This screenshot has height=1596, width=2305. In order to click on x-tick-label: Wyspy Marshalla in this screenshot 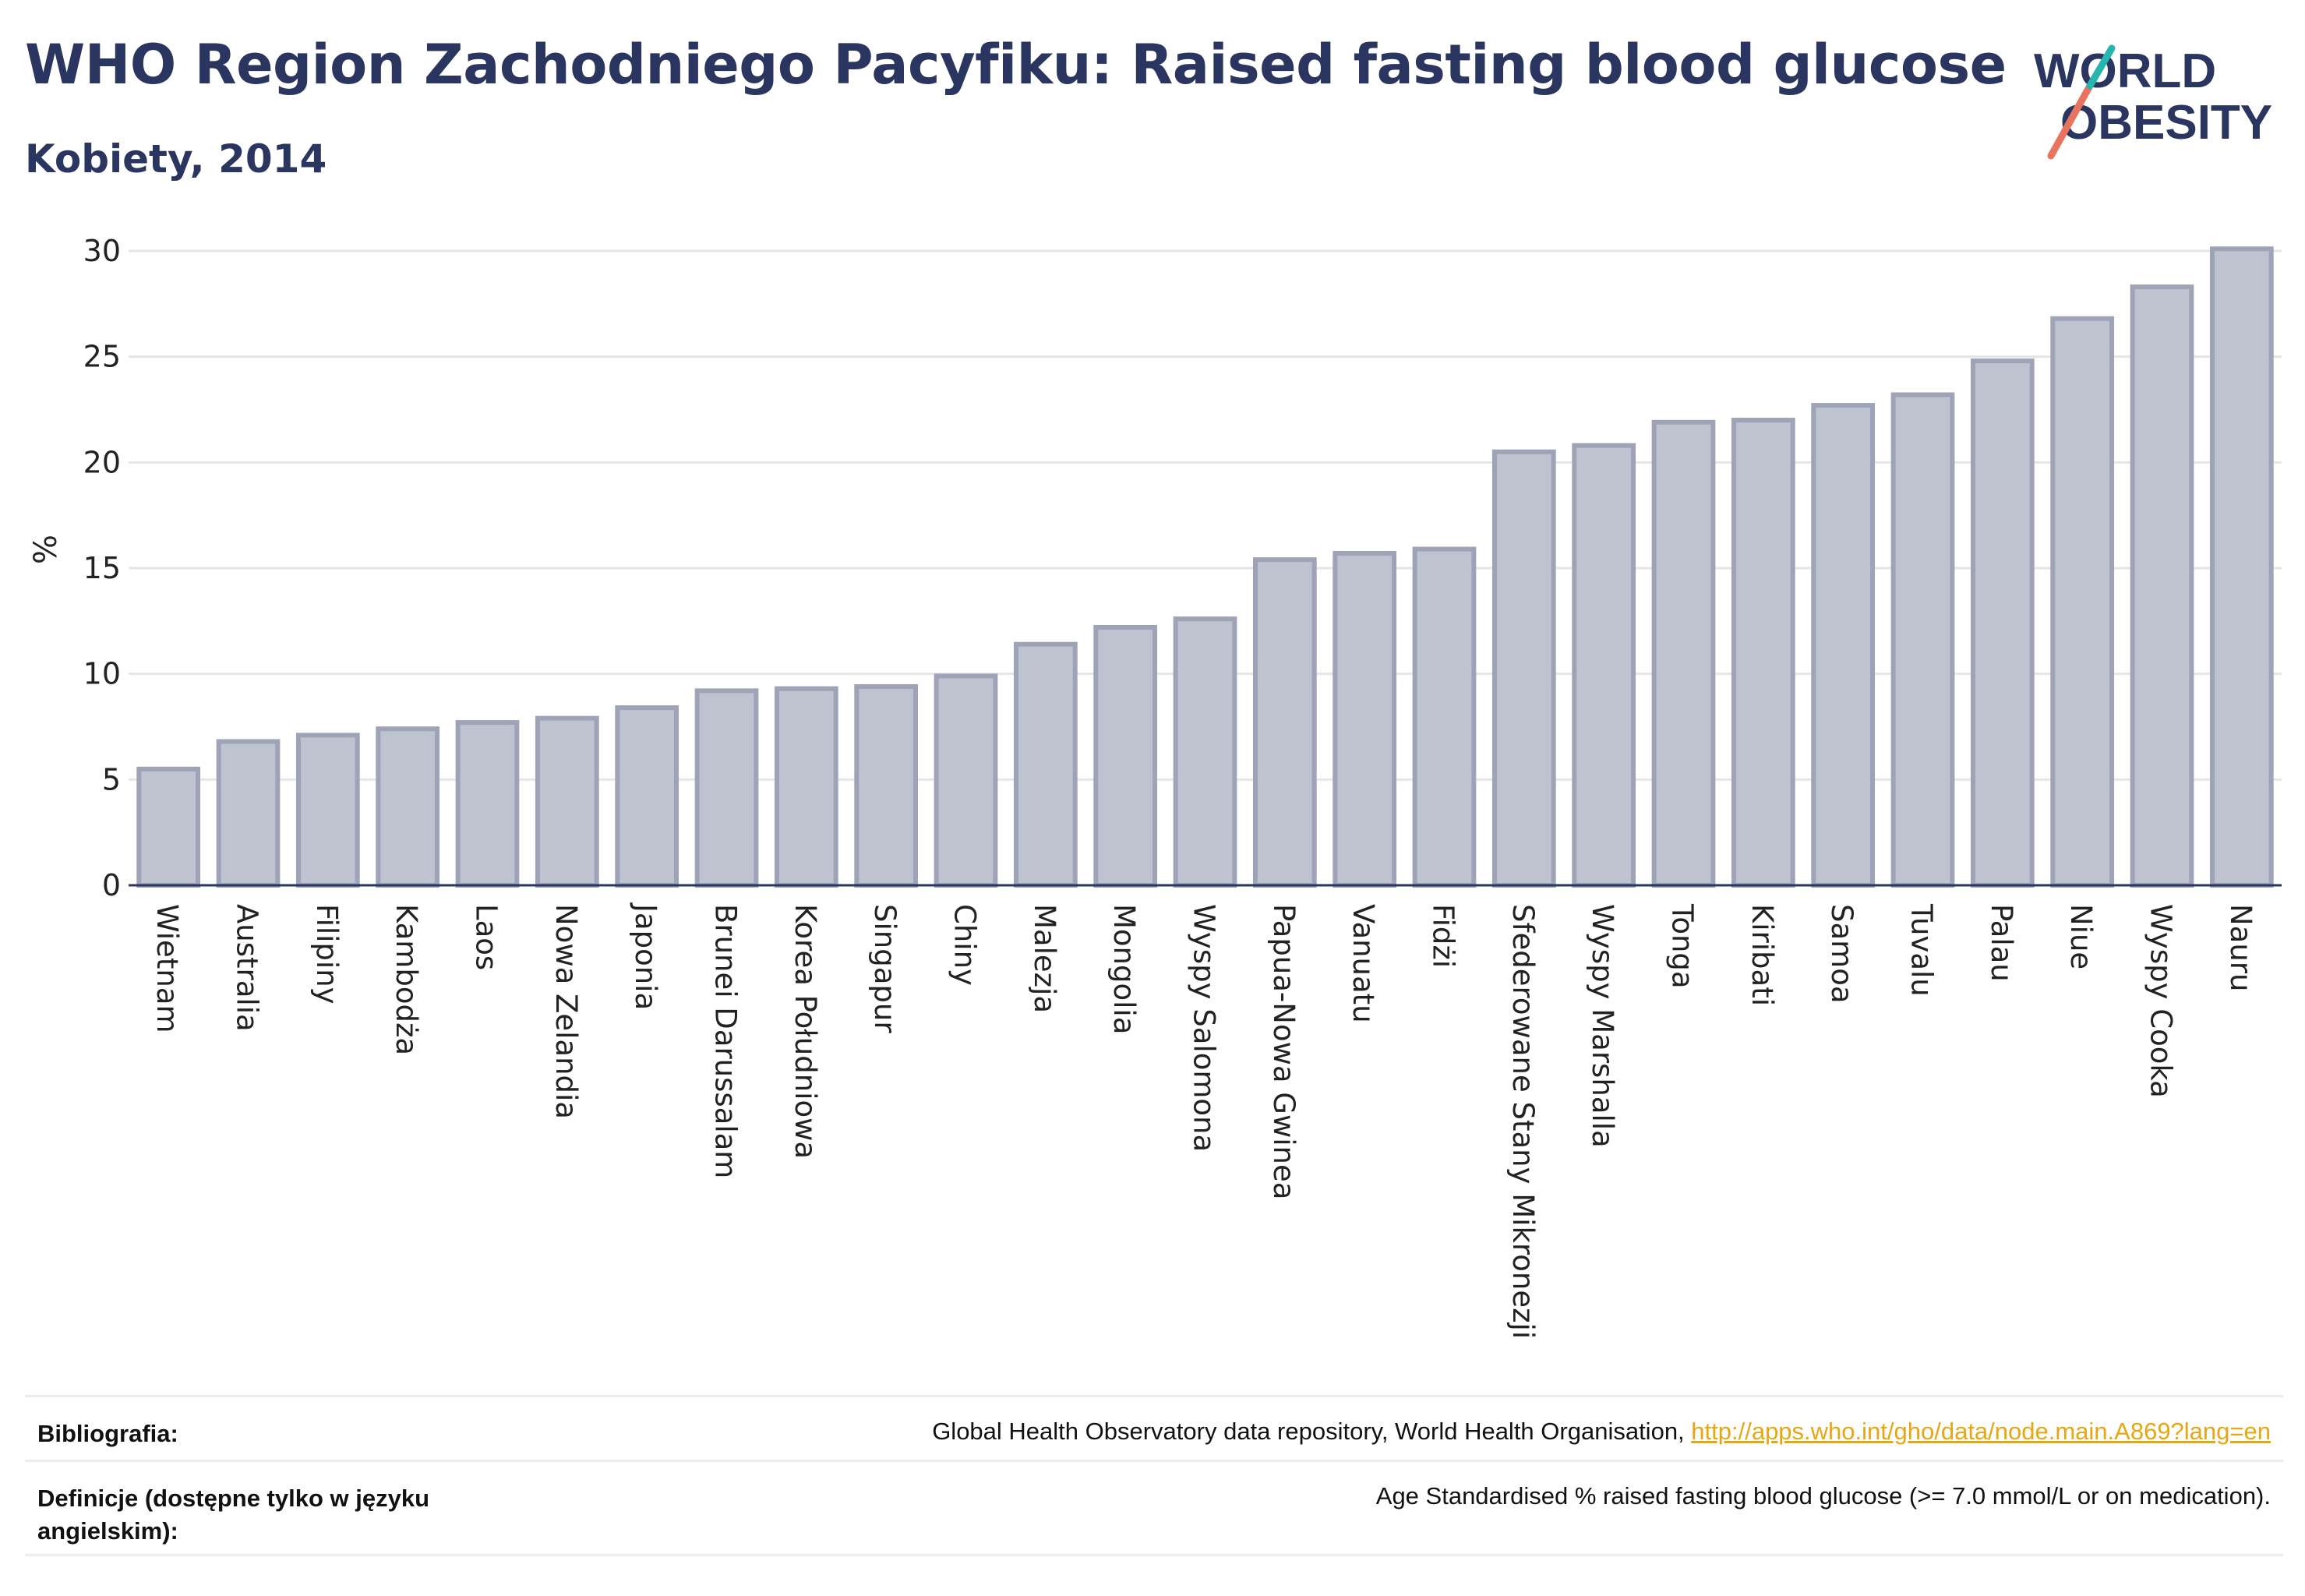, I will do `click(1602, 1026)`.